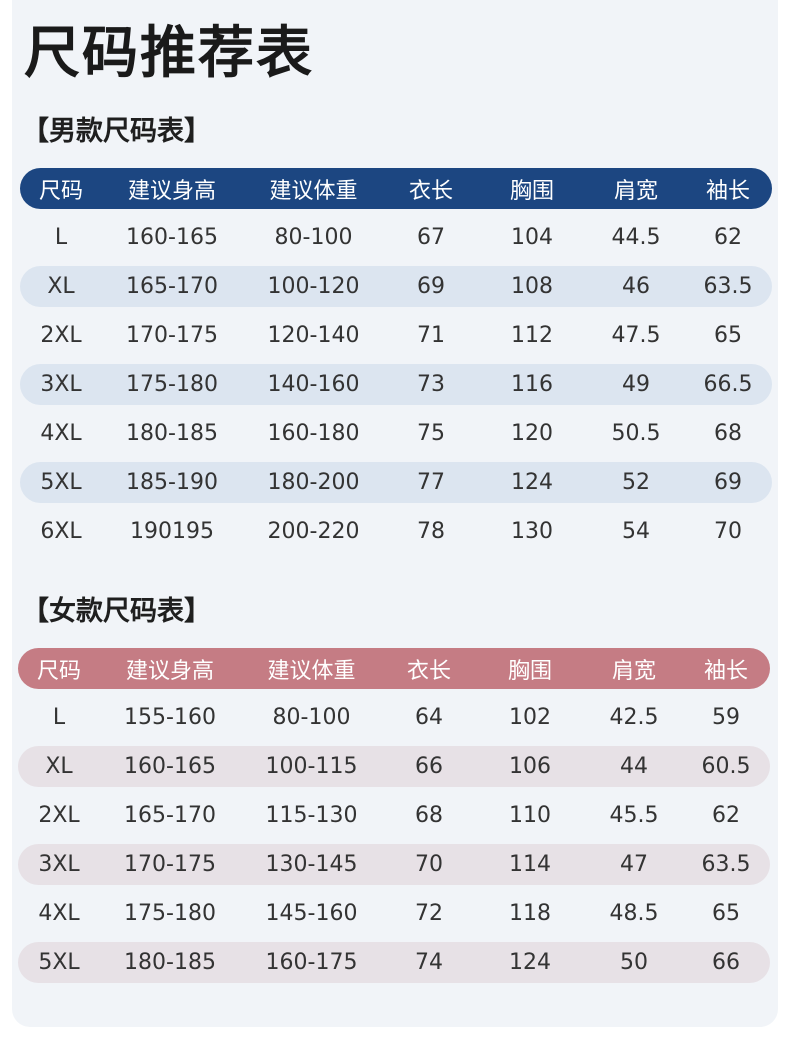  I want to click on cell-shoulder: 47, so click(634, 864).